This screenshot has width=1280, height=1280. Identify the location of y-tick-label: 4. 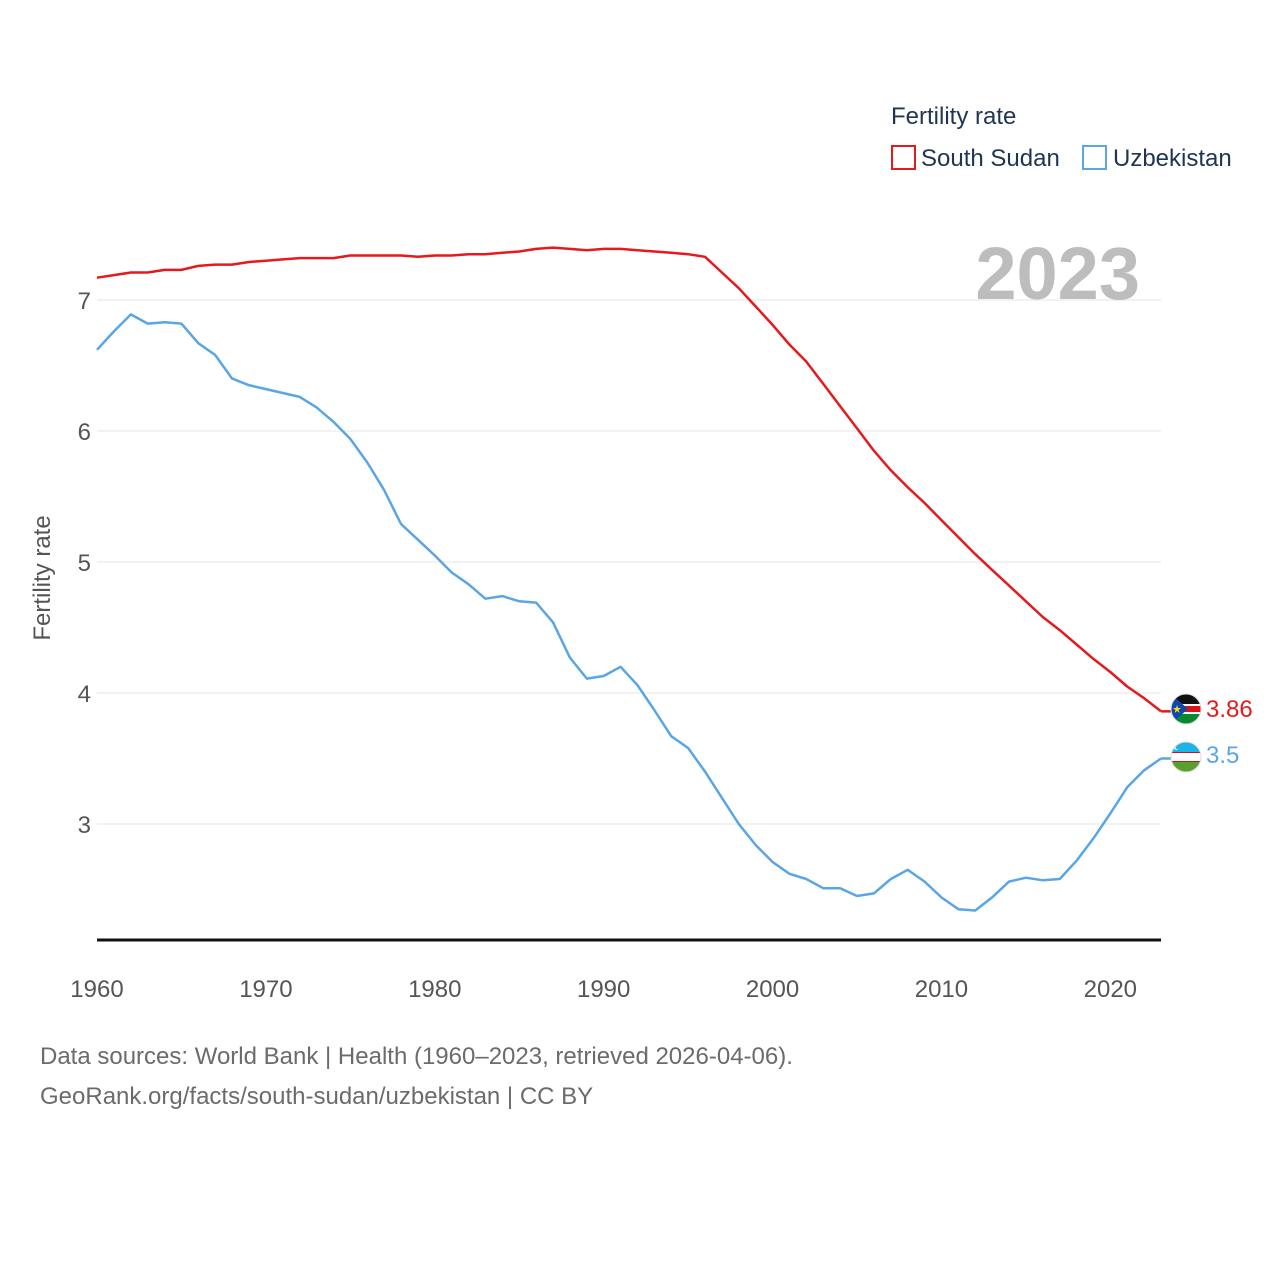
(84, 694).